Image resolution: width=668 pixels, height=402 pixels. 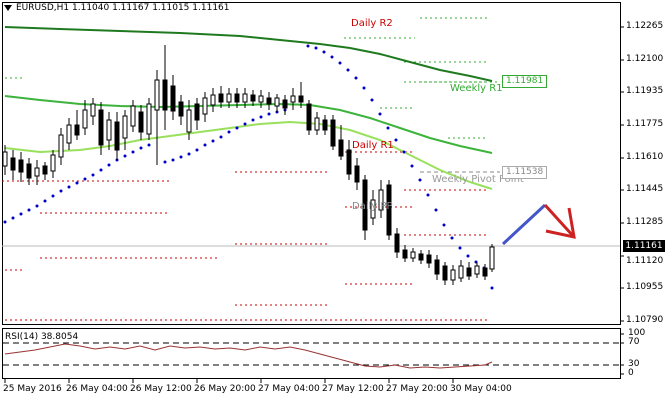 What do you see at coordinates (161, 389) in the screenshot?
I see `time-tick: 26 May 12:00` at bounding box center [161, 389].